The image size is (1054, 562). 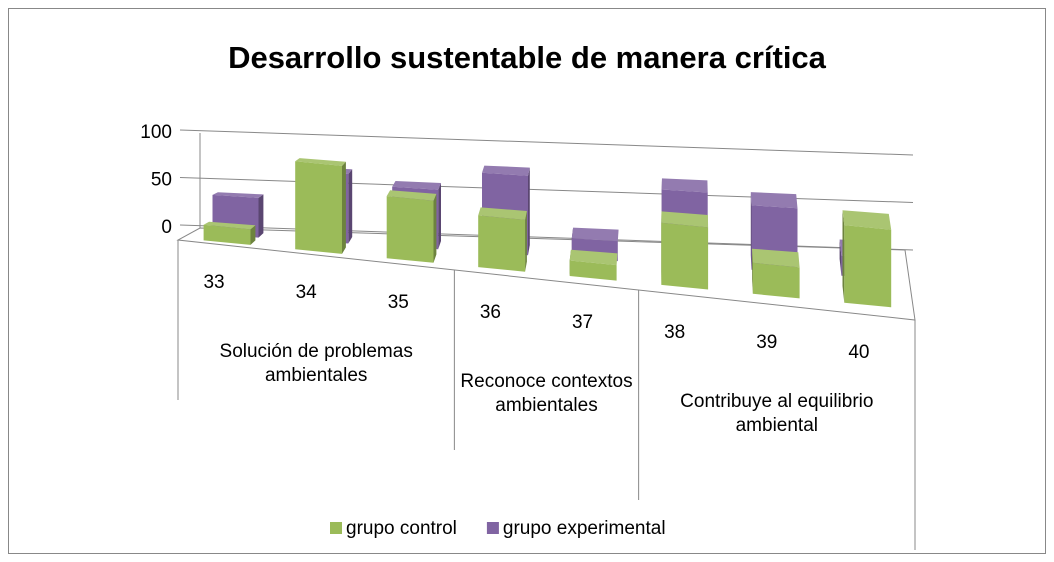 I want to click on x-tick-label: 36, so click(x=490, y=312).